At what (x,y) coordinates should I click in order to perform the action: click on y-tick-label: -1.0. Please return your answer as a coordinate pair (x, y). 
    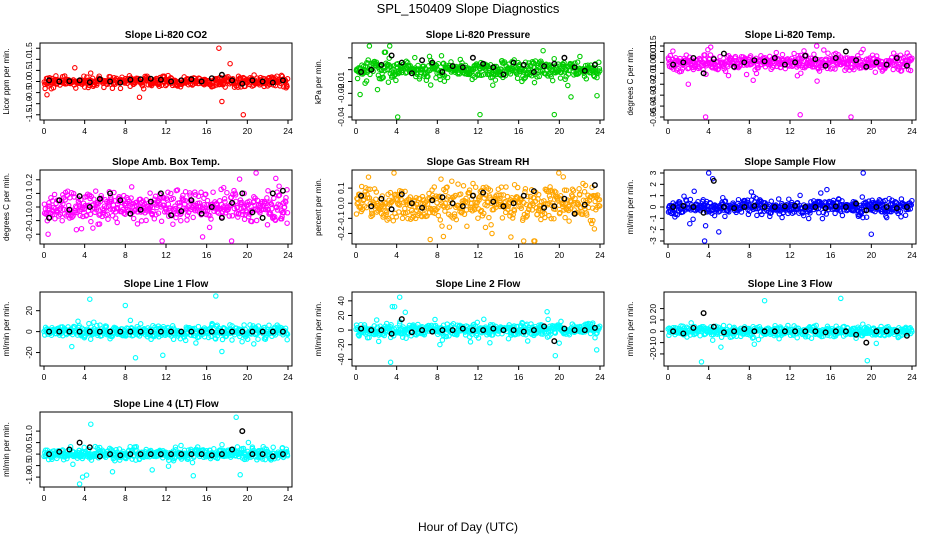
    Looking at the image, I should click on (29, 103).